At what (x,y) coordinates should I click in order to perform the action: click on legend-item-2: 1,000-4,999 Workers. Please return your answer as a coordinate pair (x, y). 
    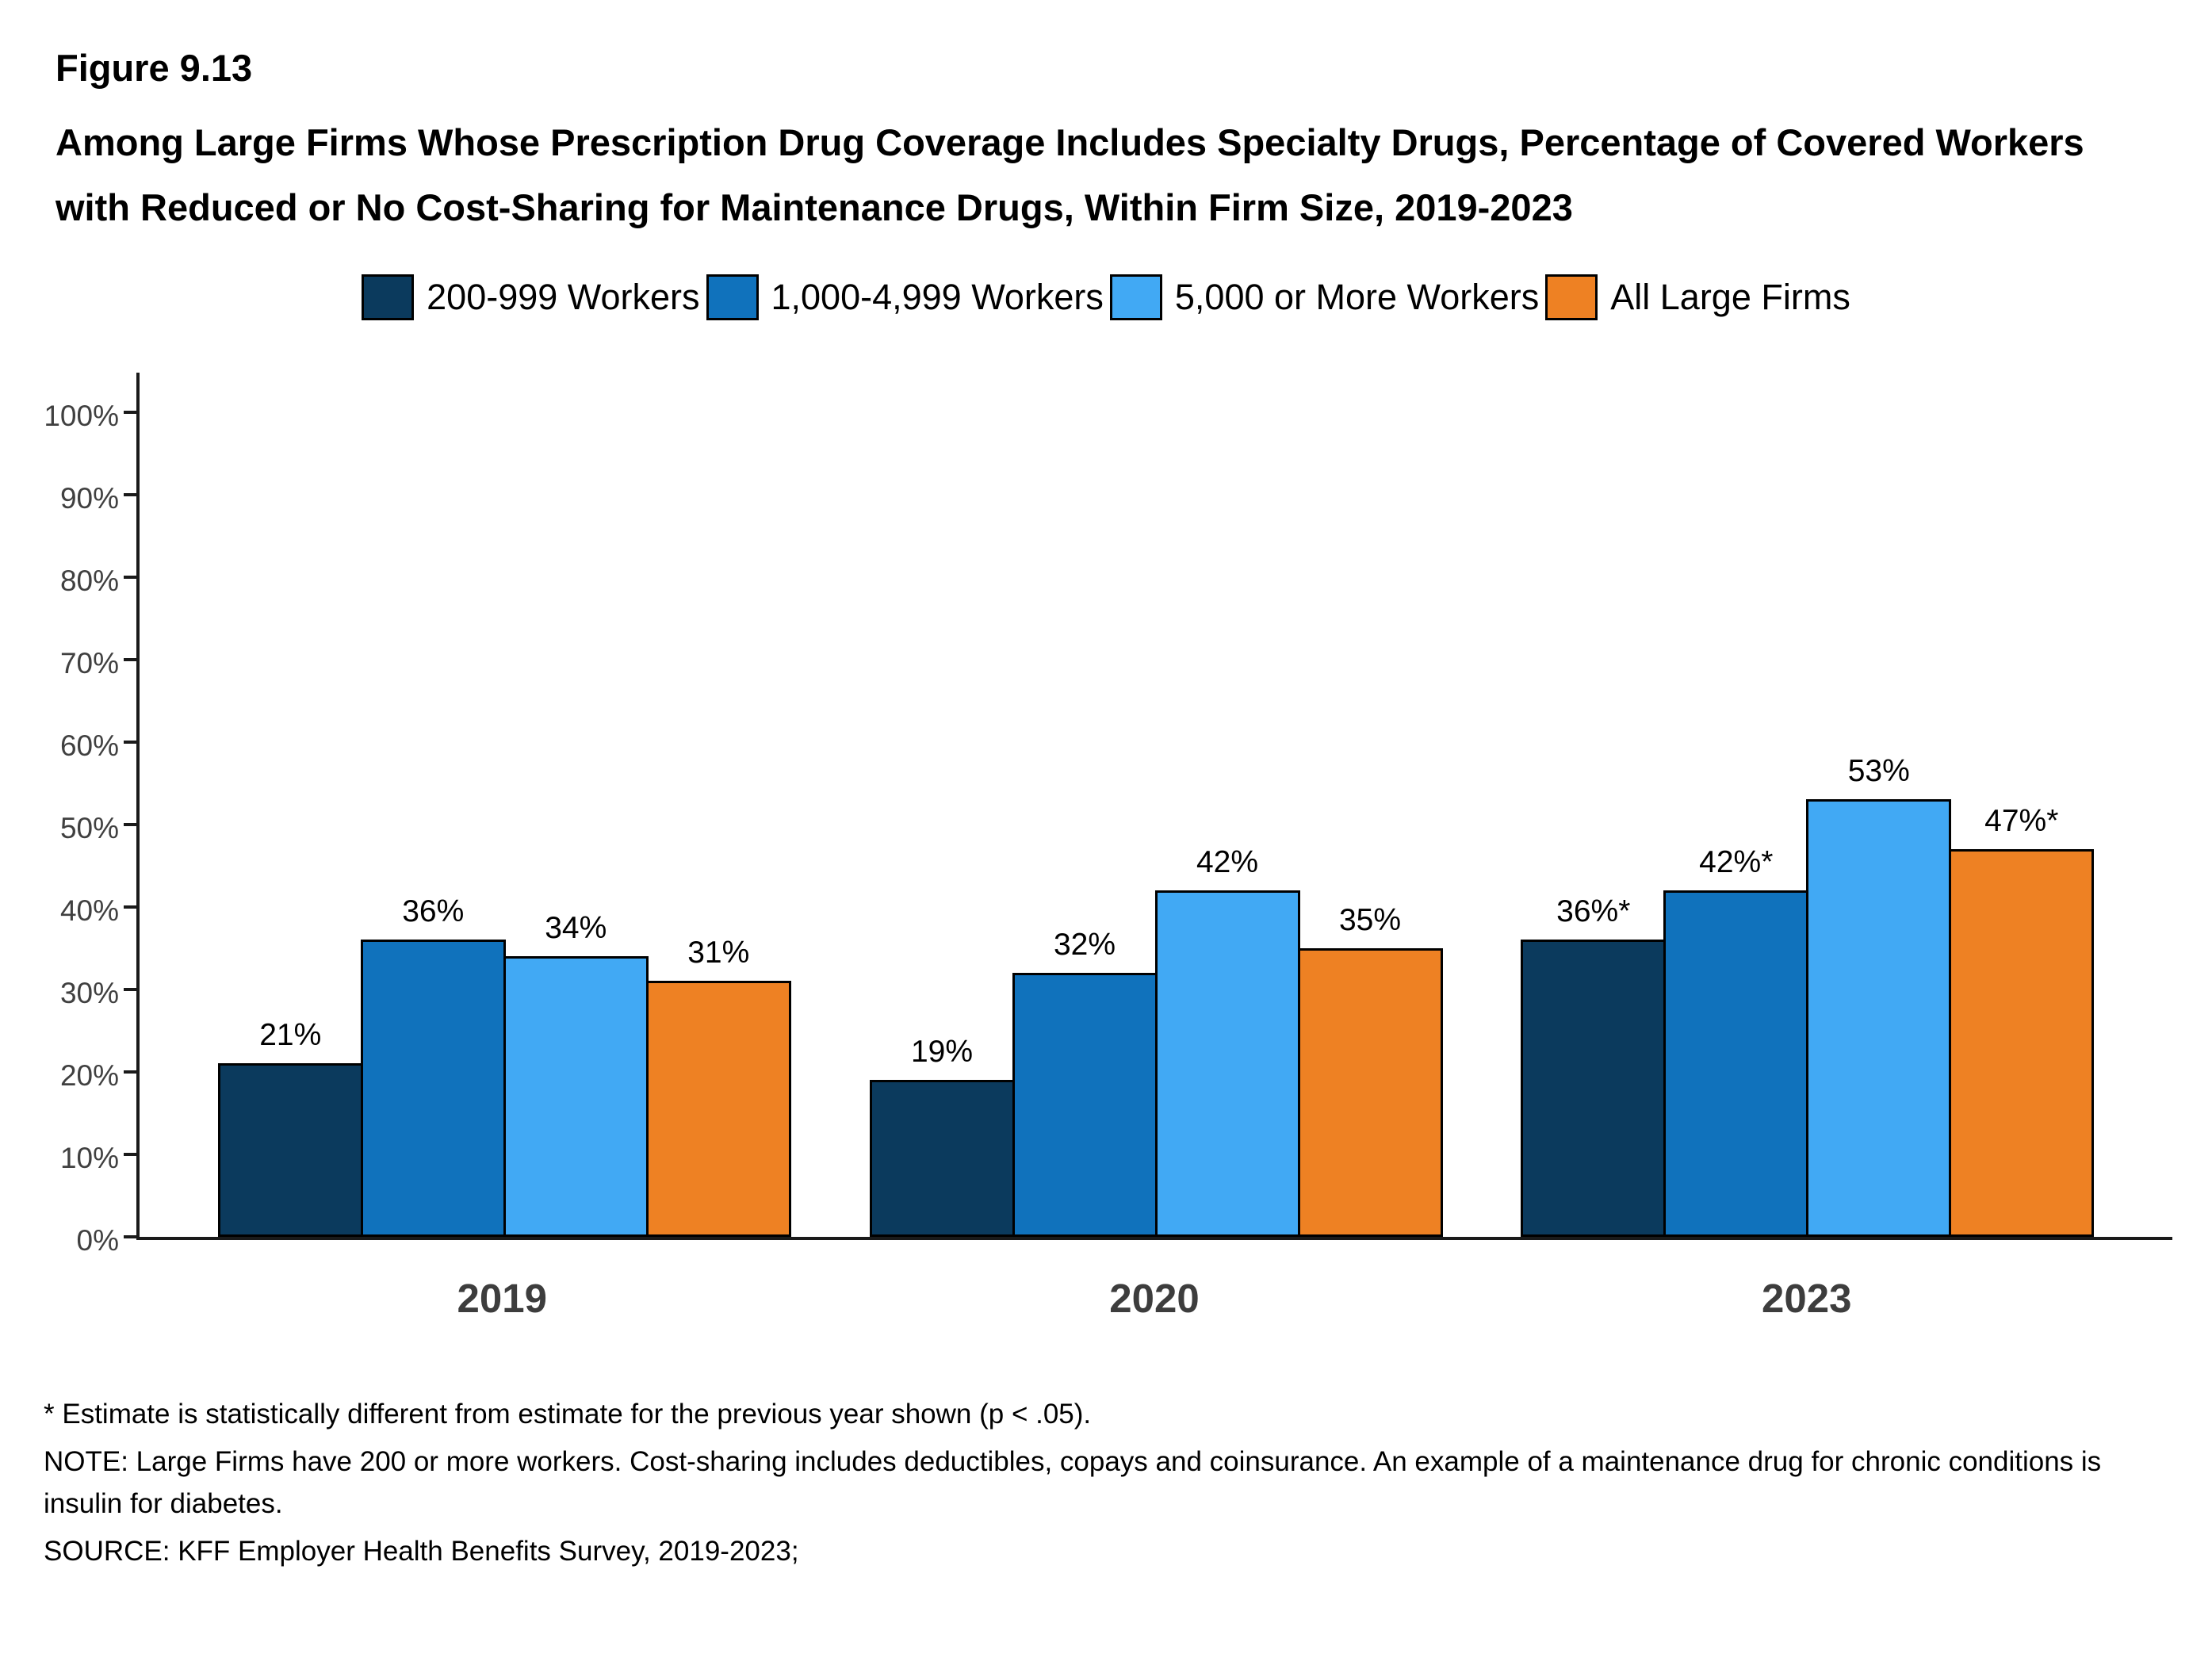
    Looking at the image, I should click on (905, 297).